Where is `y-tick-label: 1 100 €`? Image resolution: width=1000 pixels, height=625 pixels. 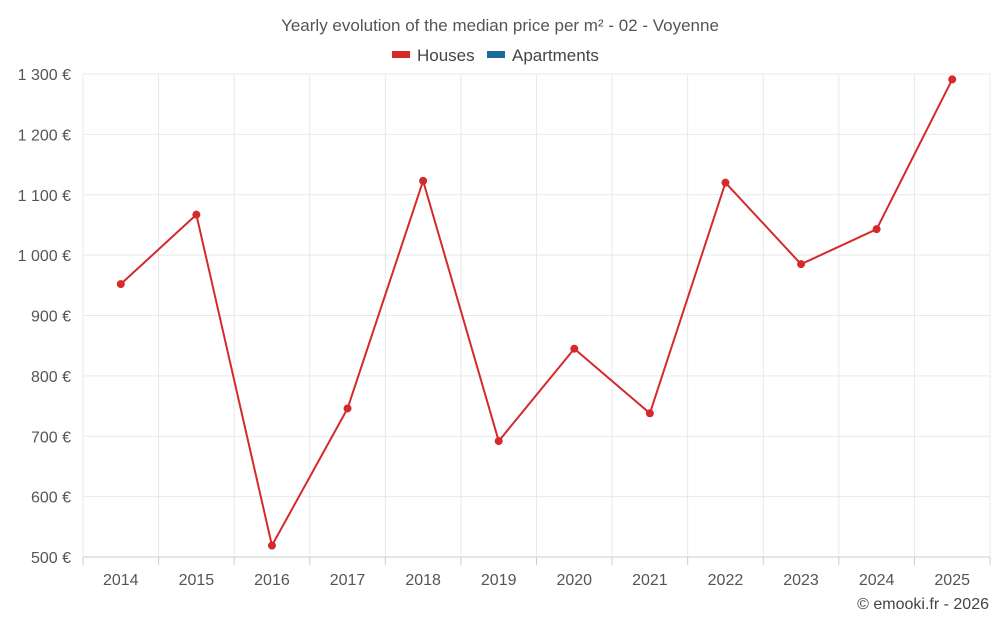
y-tick-label: 1 100 € is located at coordinates (44, 196).